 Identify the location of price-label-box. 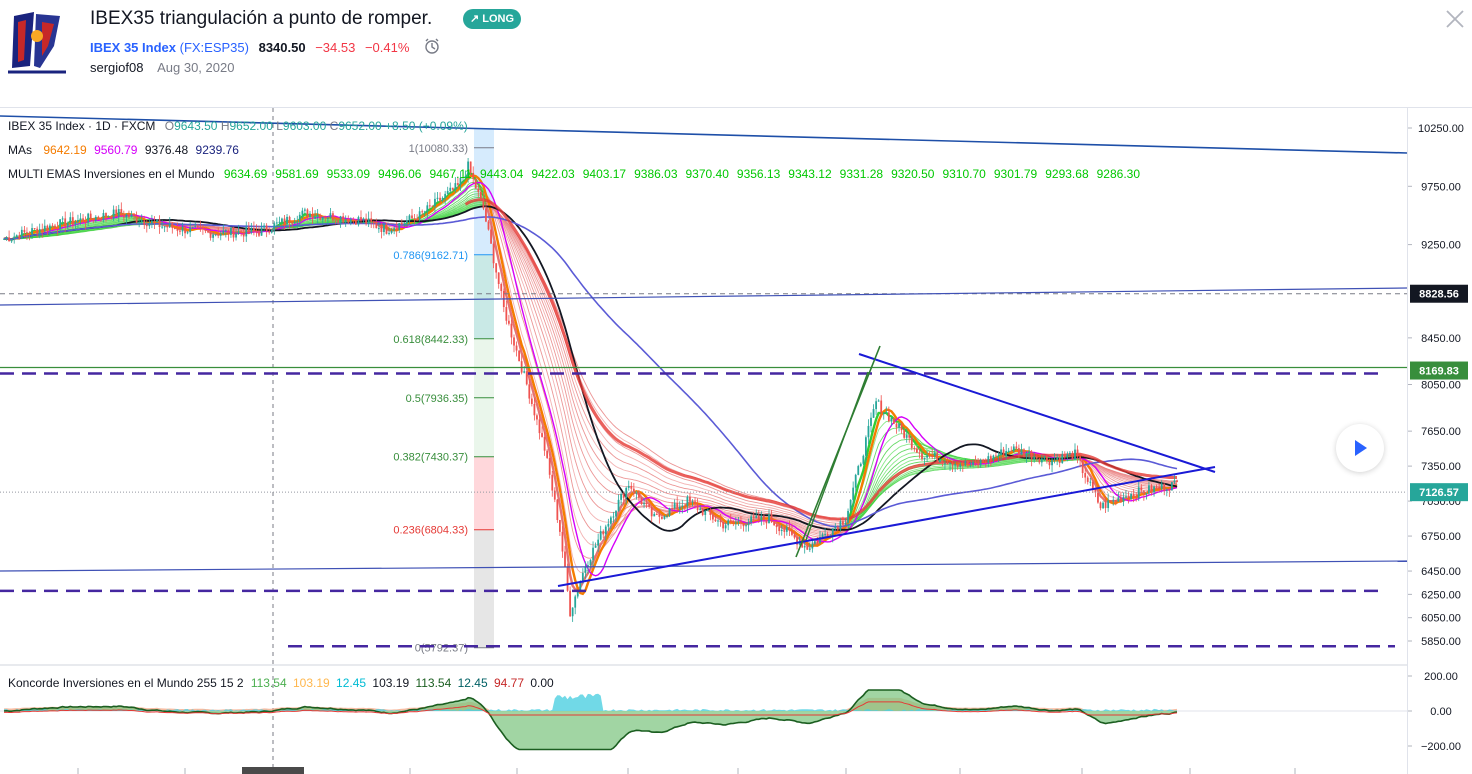
(1439, 370).